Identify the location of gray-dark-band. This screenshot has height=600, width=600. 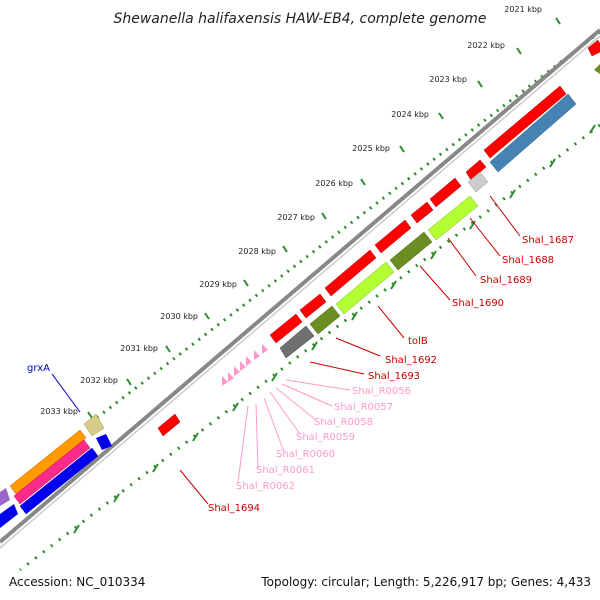
(297, 342).